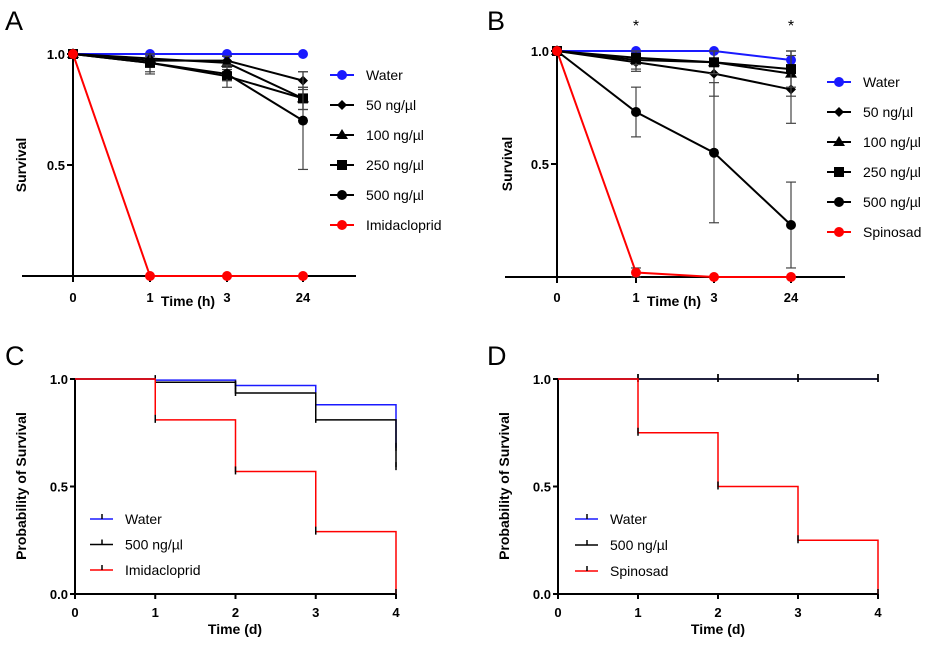 The height and width of the screenshot is (651, 941). I want to click on series-250-ng-l, so click(674, 67).